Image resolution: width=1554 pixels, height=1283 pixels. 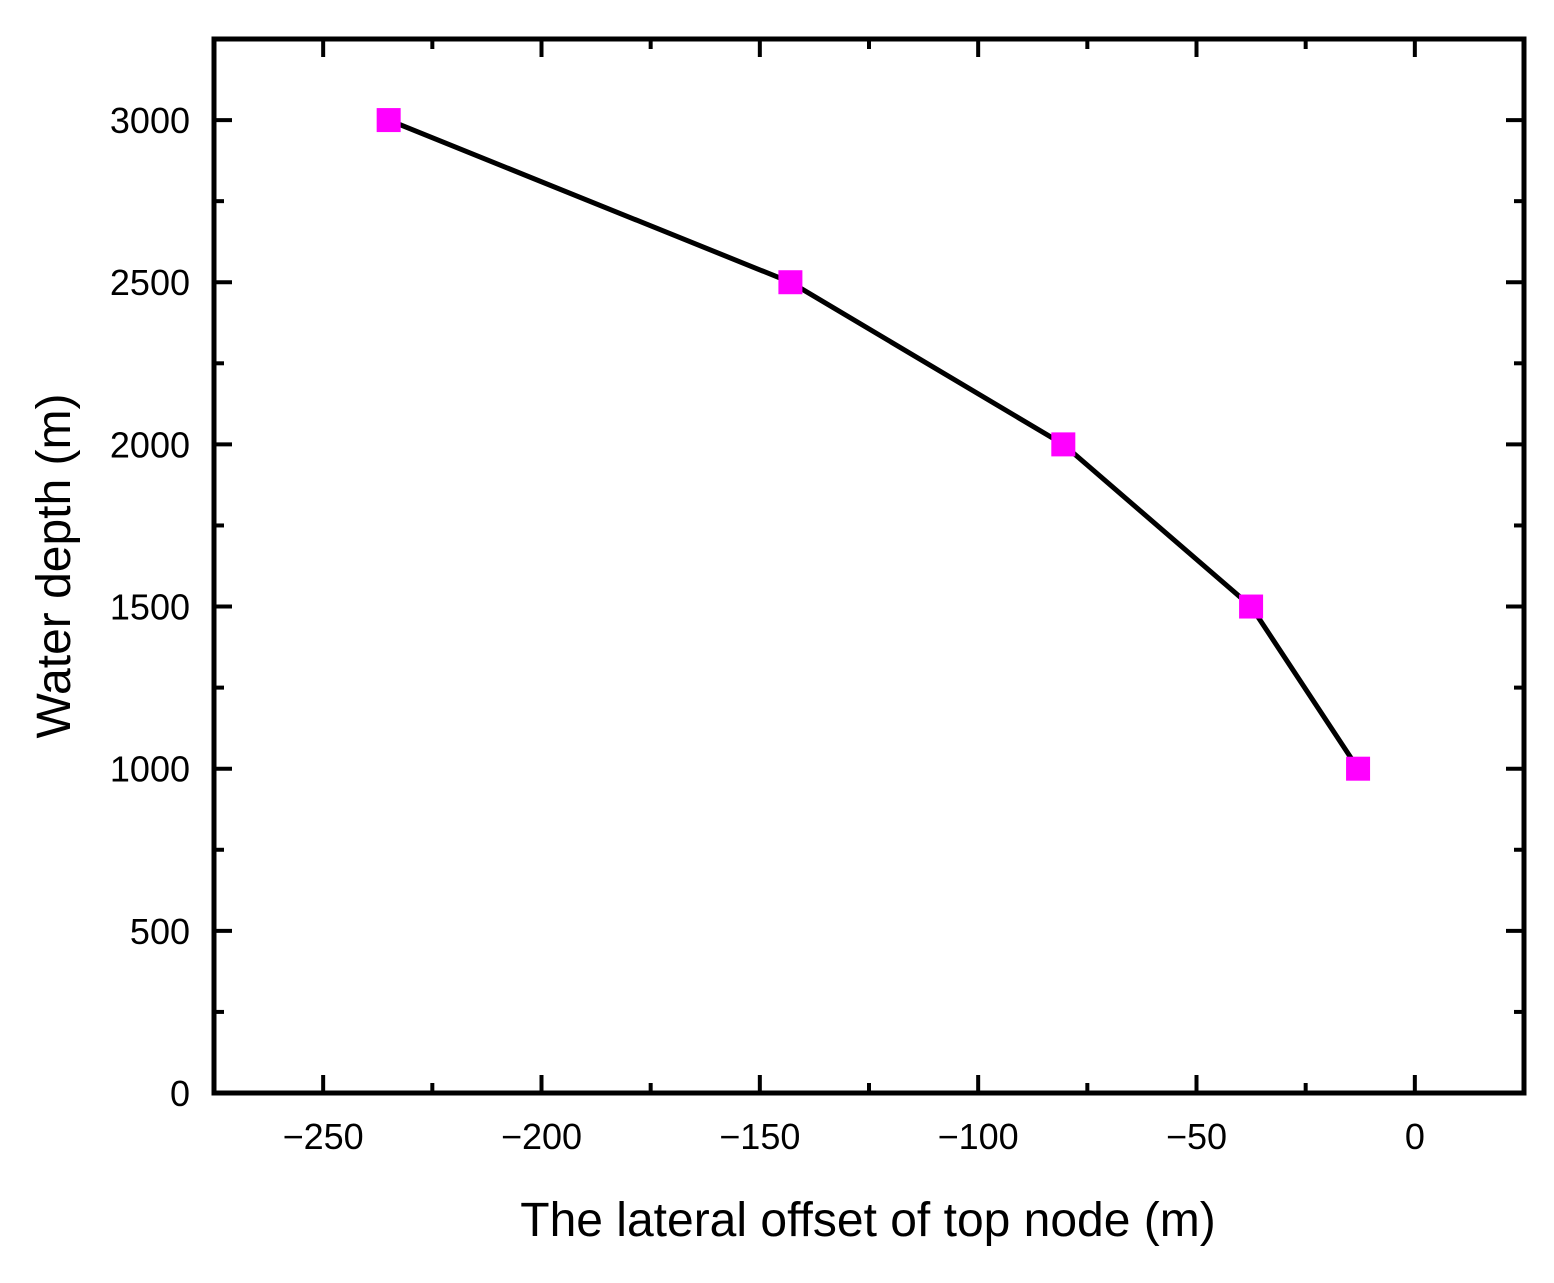 I want to click on y-tick-label: 2500, so click(x=150, y=282).